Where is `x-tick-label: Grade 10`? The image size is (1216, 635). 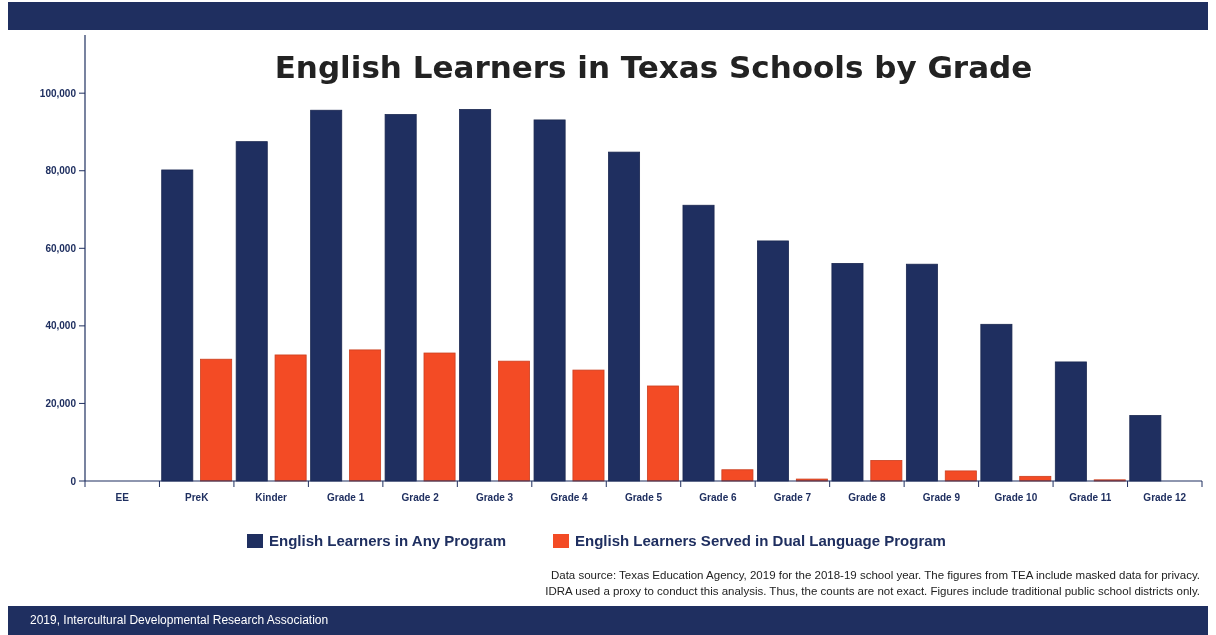 x-tick-label: Grade 10 is located at coordinates (1016, 497).